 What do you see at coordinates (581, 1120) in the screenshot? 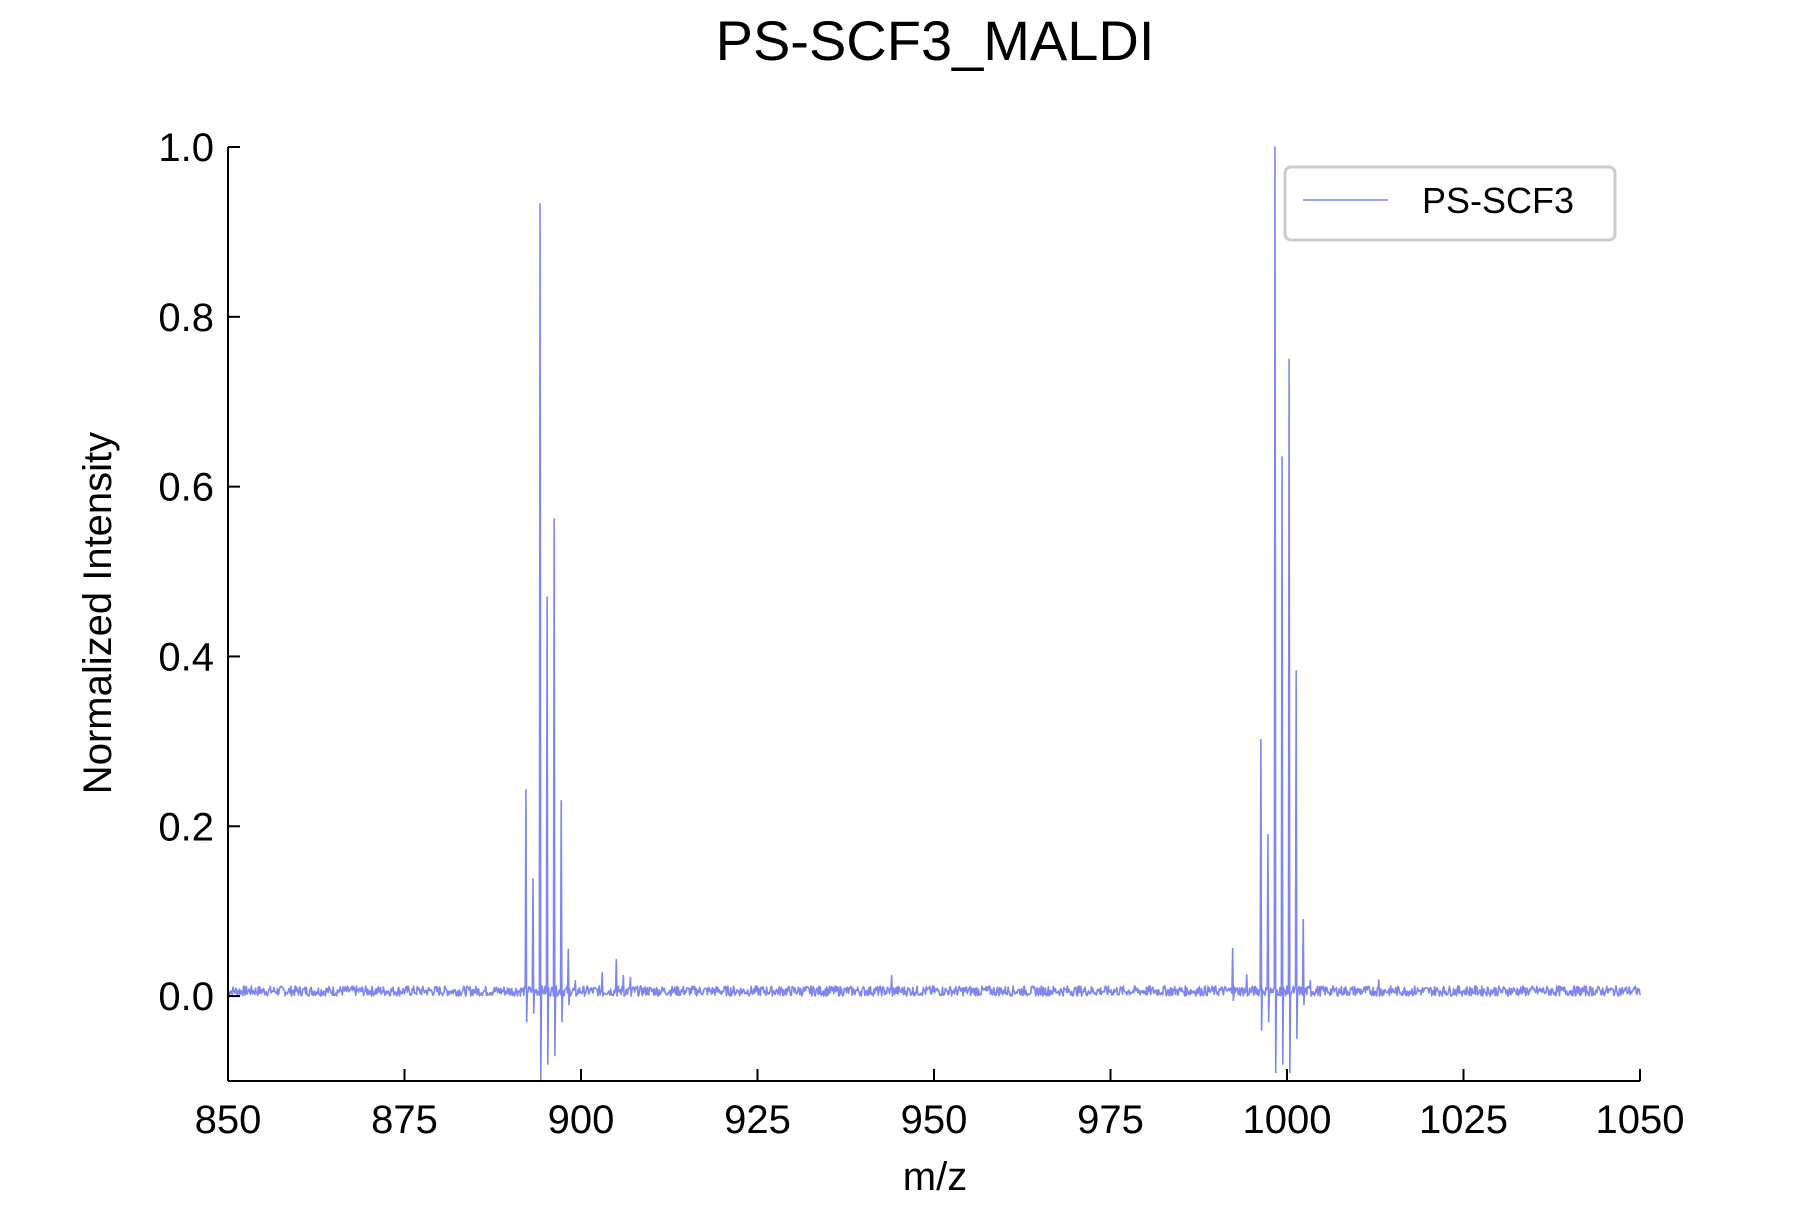
I see `x-tick-label: 900` at bounding box center [581, 1120].